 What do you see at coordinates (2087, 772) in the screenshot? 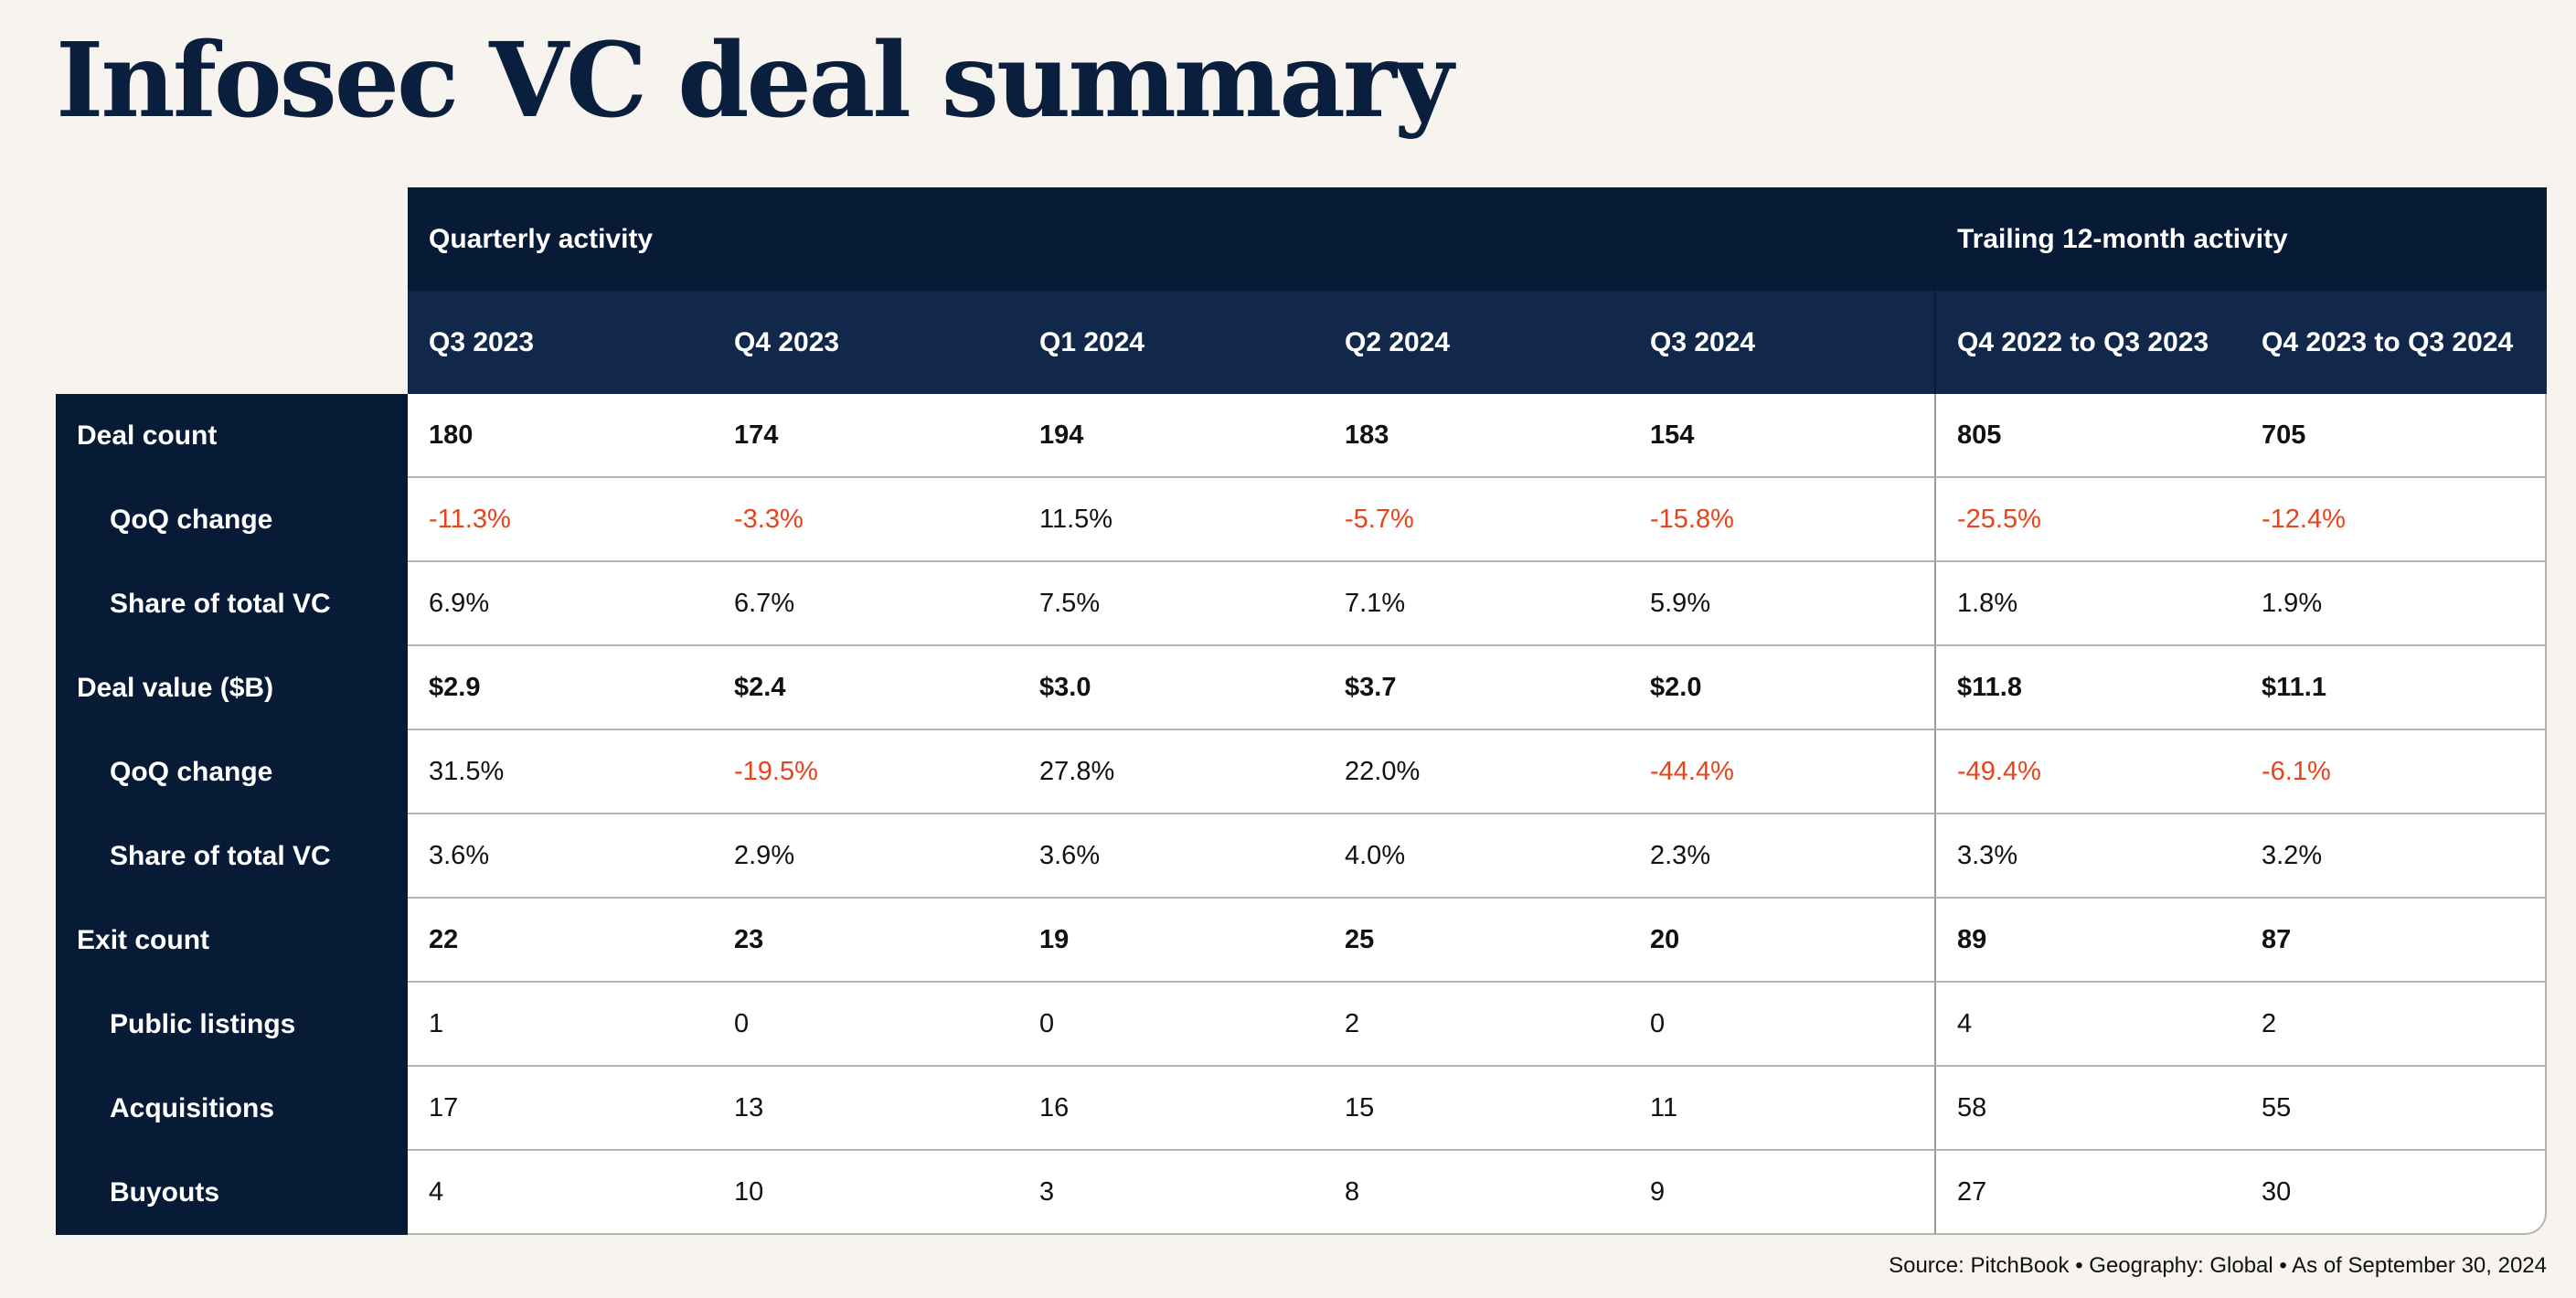
I see `table-cell: -49.4%` at bounding box center [2087, 772].